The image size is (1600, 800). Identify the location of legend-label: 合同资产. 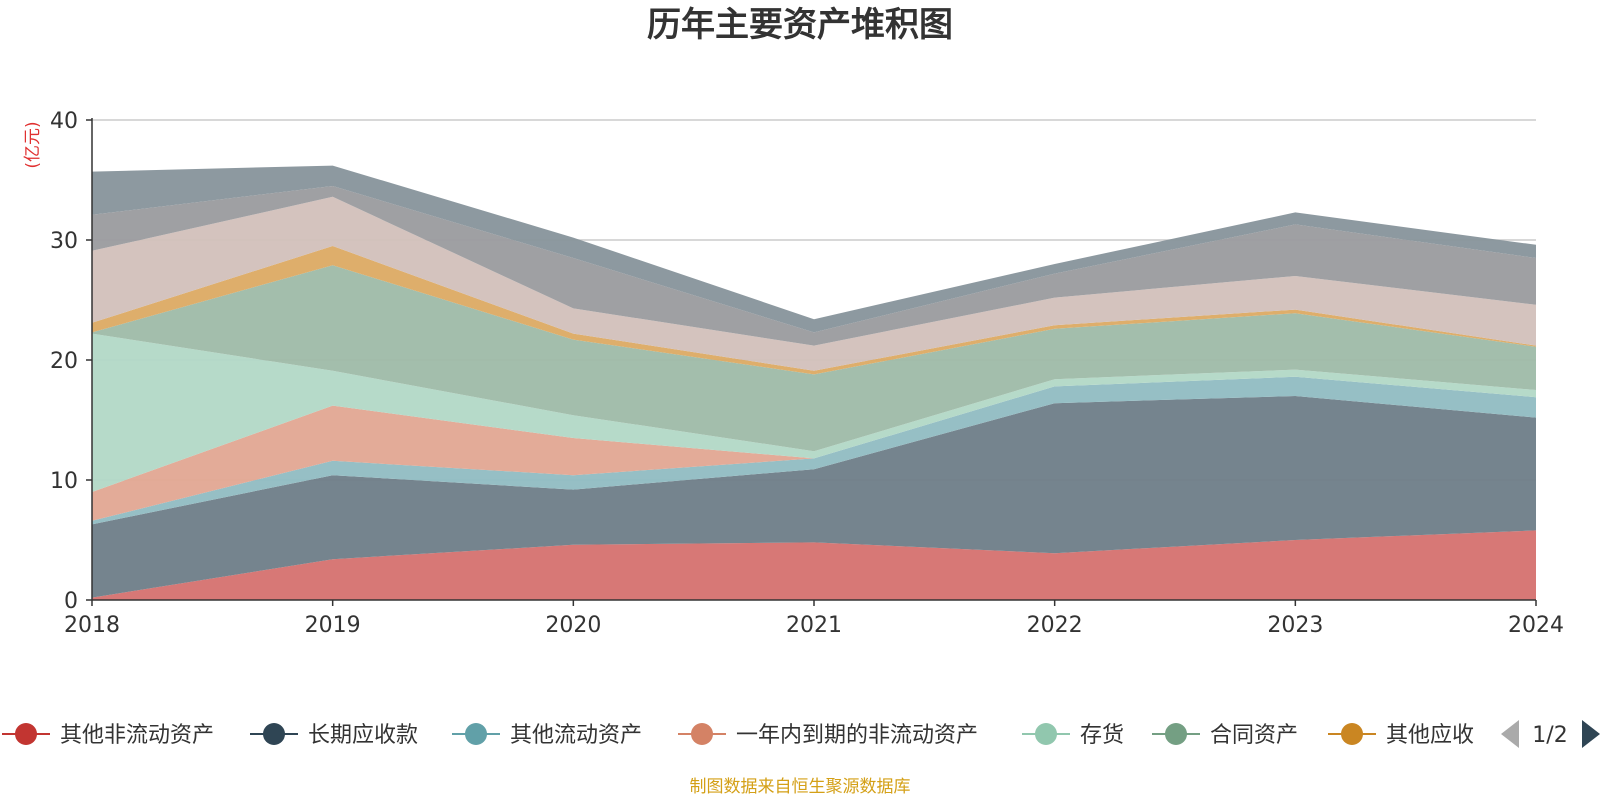
(1254, 735).